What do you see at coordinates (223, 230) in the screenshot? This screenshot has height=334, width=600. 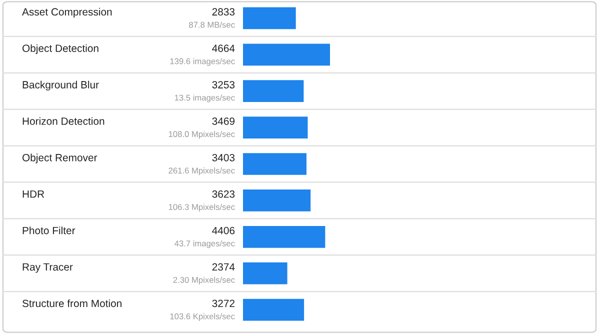 I see `data-label: 4406` at bounding box center [223, 230].